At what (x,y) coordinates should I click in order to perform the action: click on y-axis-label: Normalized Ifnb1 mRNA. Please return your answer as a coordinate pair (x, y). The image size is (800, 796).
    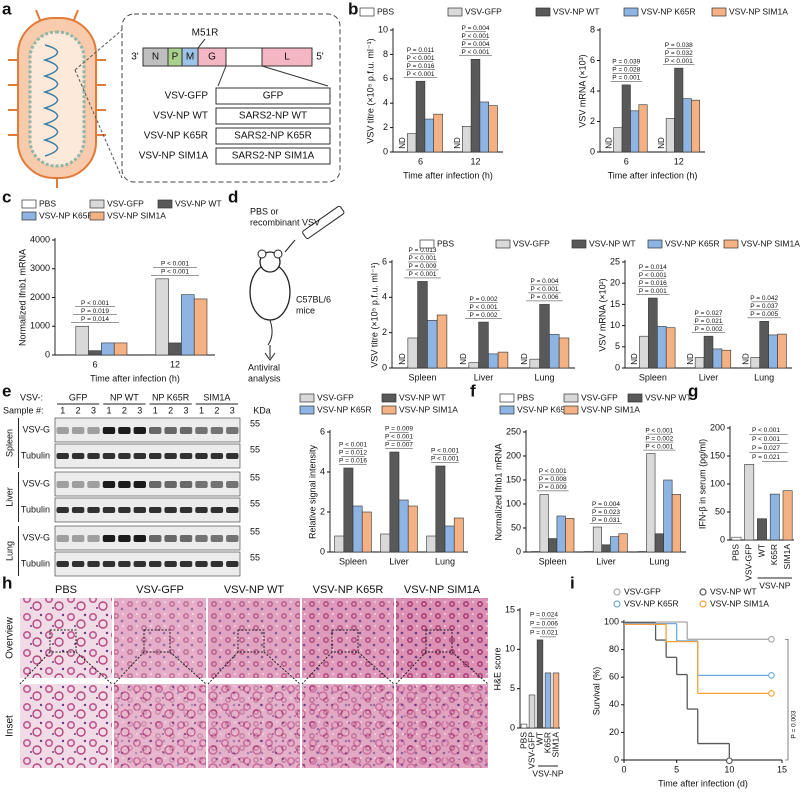
    Looking at the image, I should click on (22, 297).